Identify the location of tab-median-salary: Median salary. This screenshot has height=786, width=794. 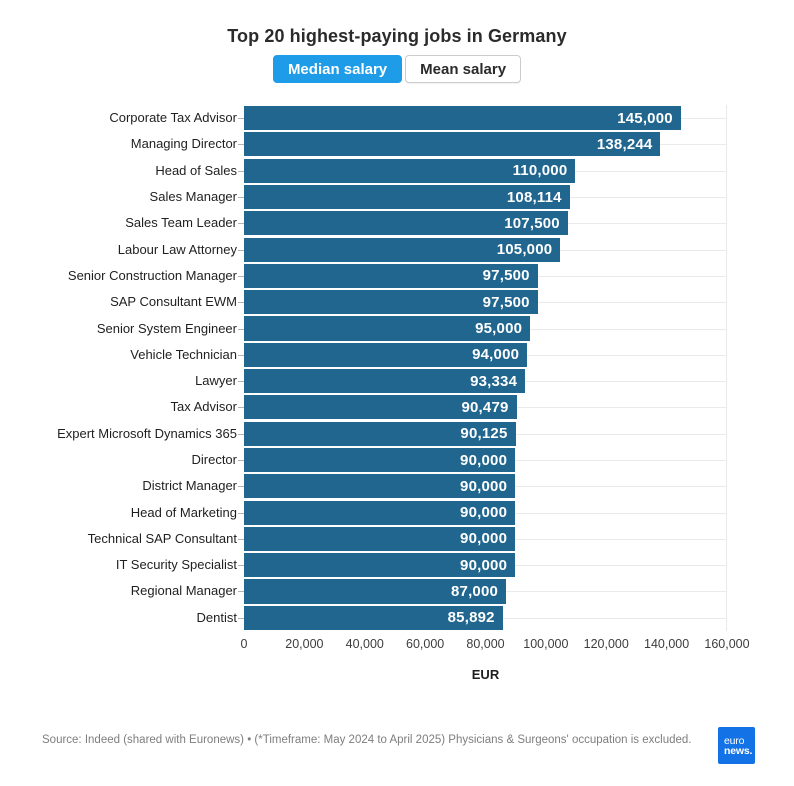
(337, 69).